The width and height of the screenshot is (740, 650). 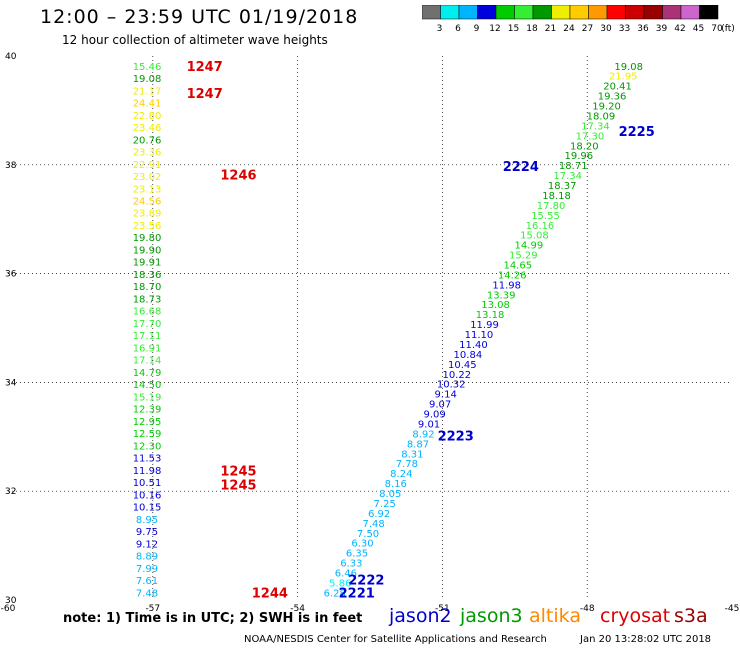 What do you see at coordinates (637, 132) in the screenshot?
I see `cycle-number-label: 2225` at bounding box center [637, 132].